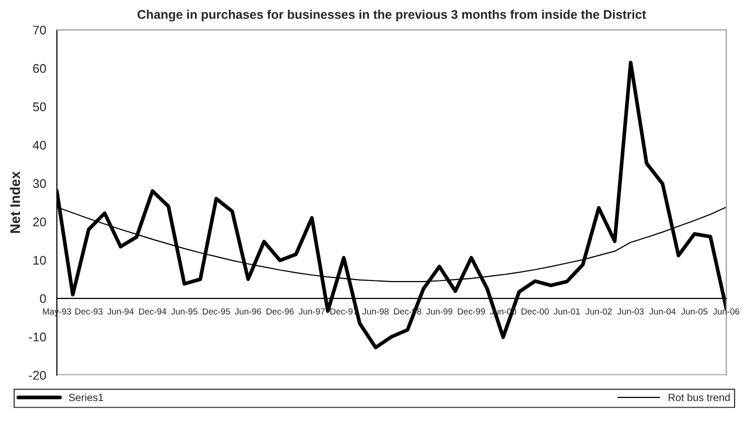  I want to click on x-tick-label: Dec-99, so click(471, 311).